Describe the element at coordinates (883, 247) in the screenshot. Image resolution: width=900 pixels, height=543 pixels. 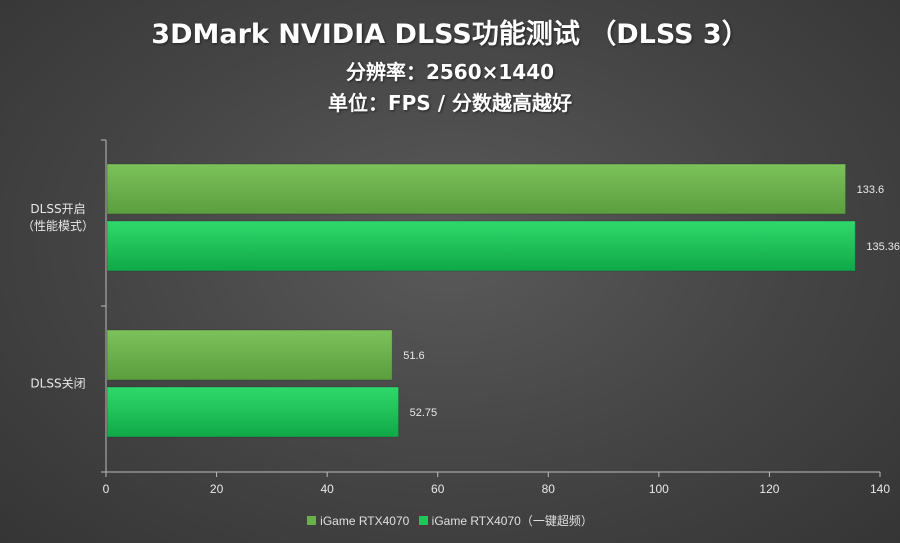
I see `data-label: 135.36` at that location.